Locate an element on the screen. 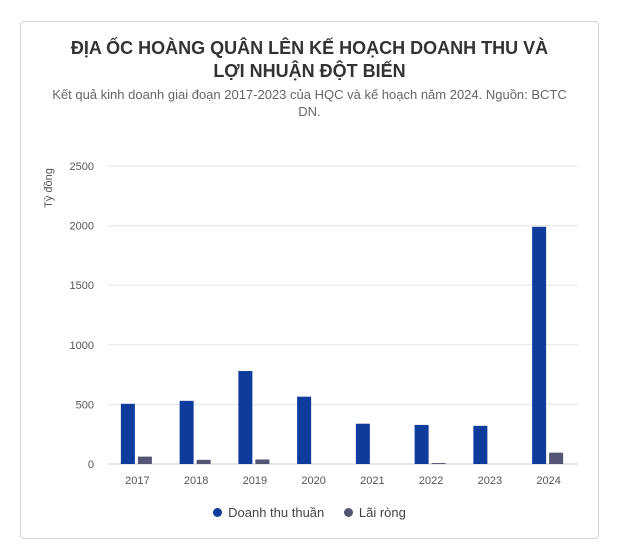  legend-item-revenue: Doanh thu thuần is located at coordinates (268, 512).